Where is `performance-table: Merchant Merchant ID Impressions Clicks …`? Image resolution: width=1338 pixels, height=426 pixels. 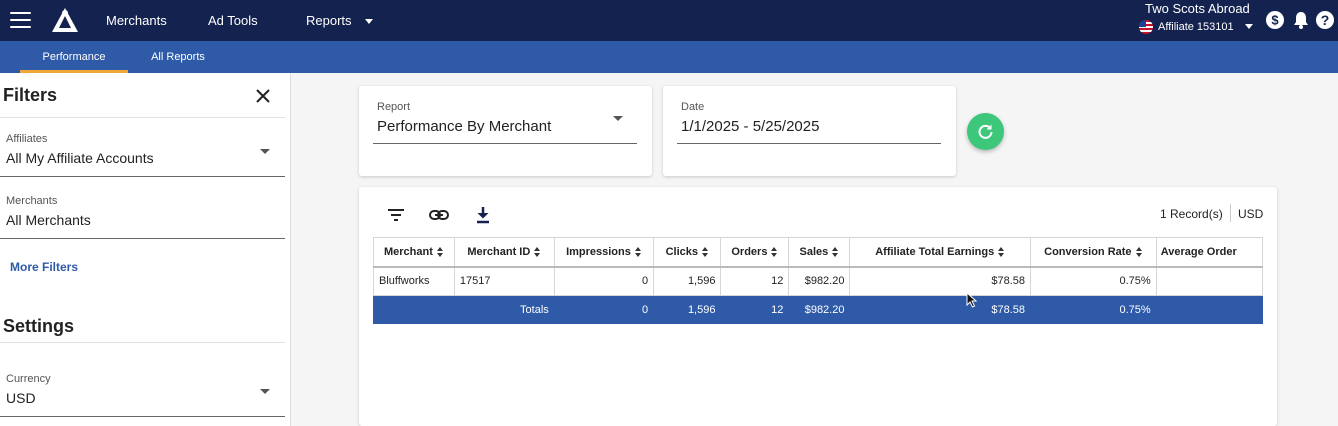 performance-table: Merchant Merchant ID Impressions Clicks … is located at coordinates (818, 280).